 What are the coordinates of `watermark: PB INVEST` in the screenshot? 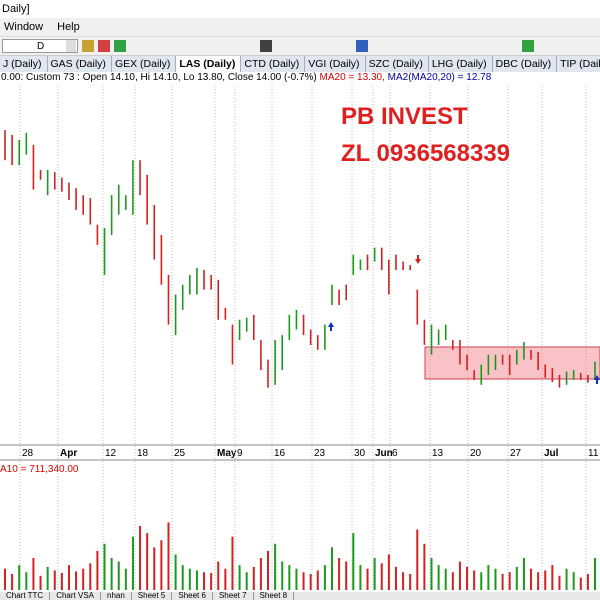 It's located at (404, 116).